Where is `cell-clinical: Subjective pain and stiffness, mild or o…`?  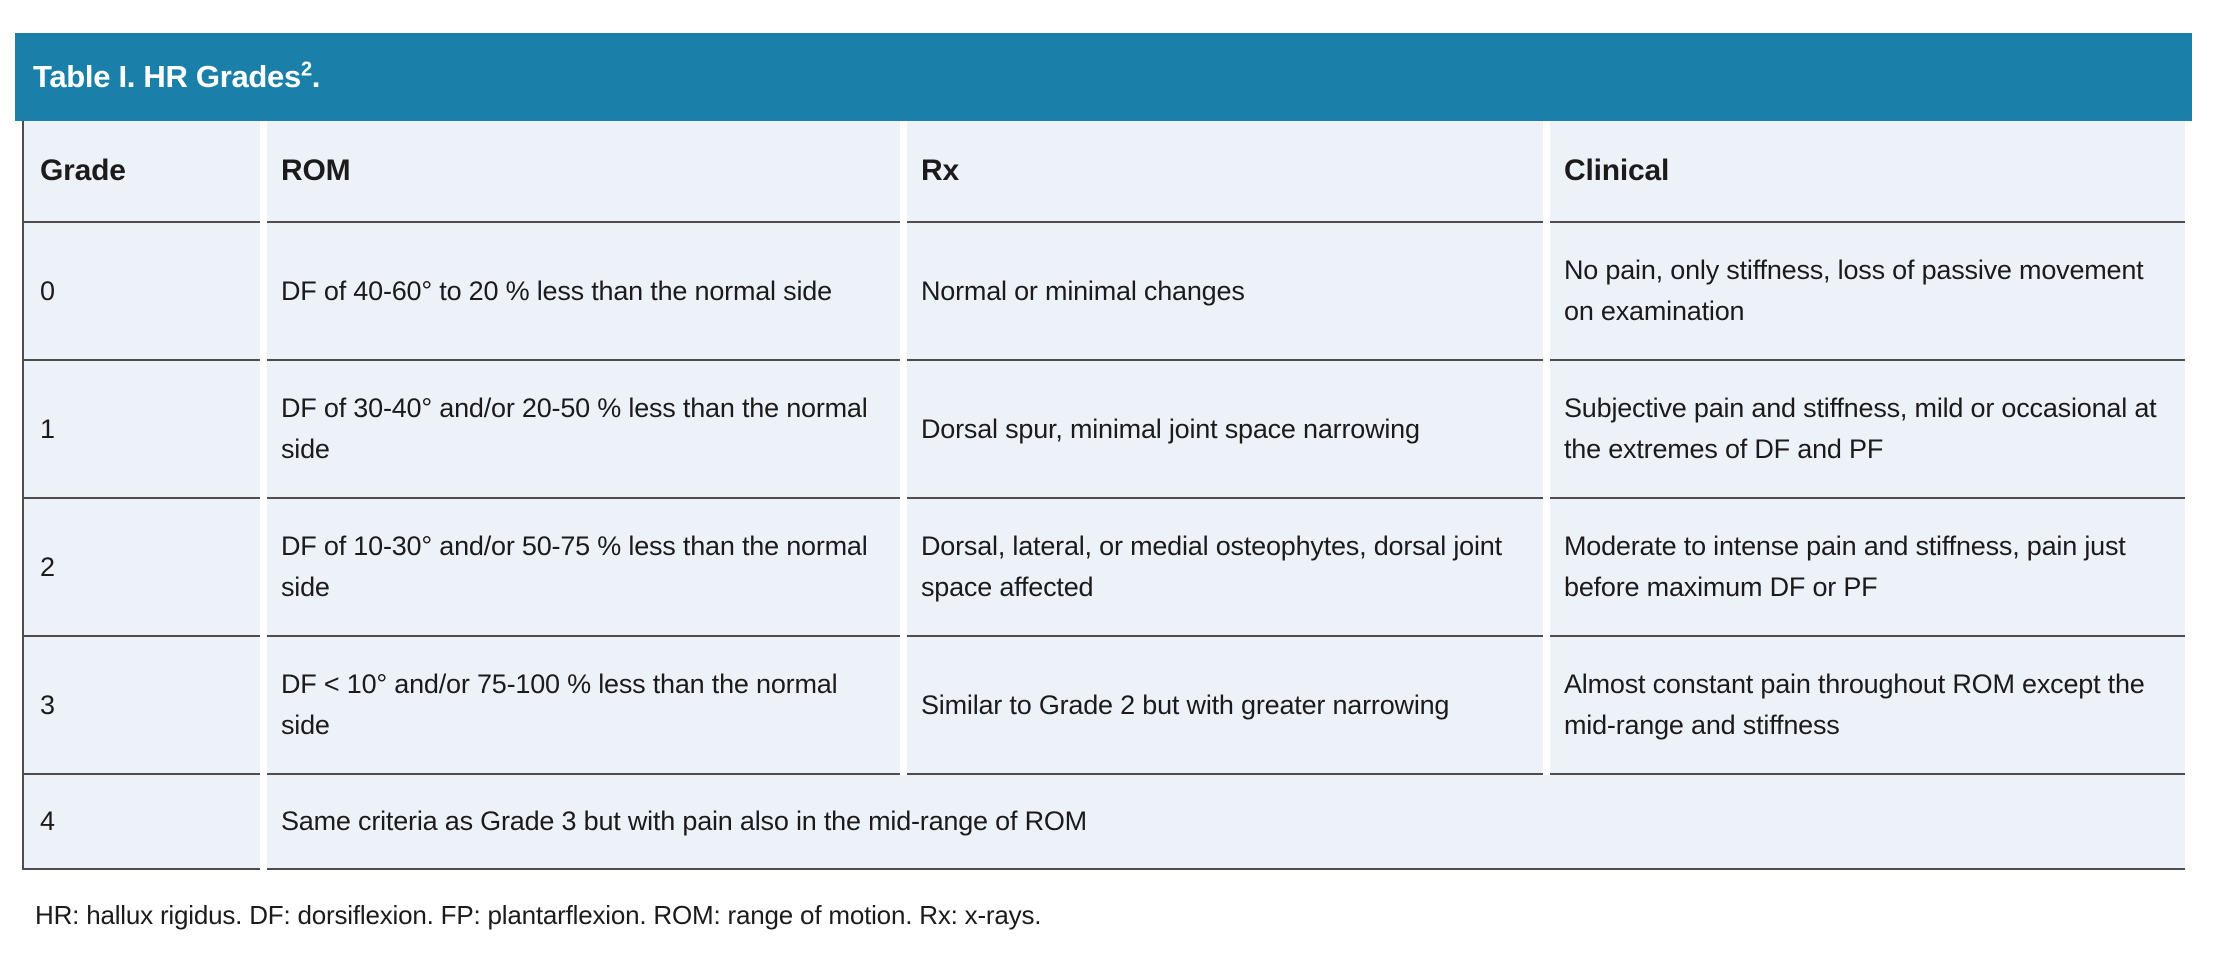 cell-clinical: Subjective pain and stiffness, mild or o… is located at coordinates (1867, 430).